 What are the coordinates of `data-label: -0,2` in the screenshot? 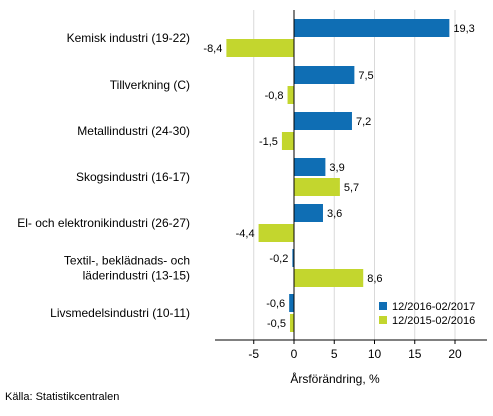 It's located at (278, 259).